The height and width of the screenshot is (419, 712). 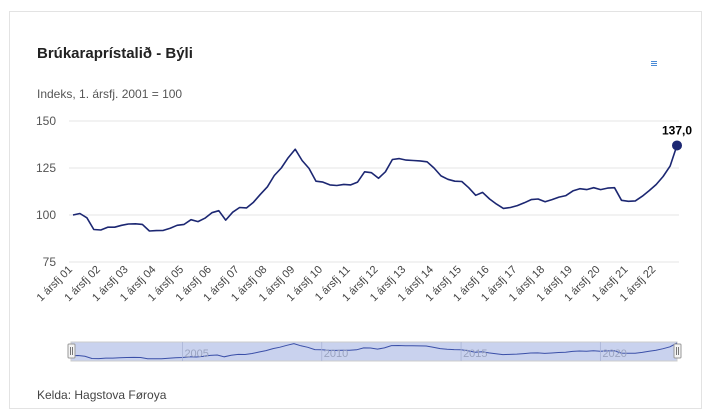 I want to click on y-tick-label: 100, so click(x=46, y=215).